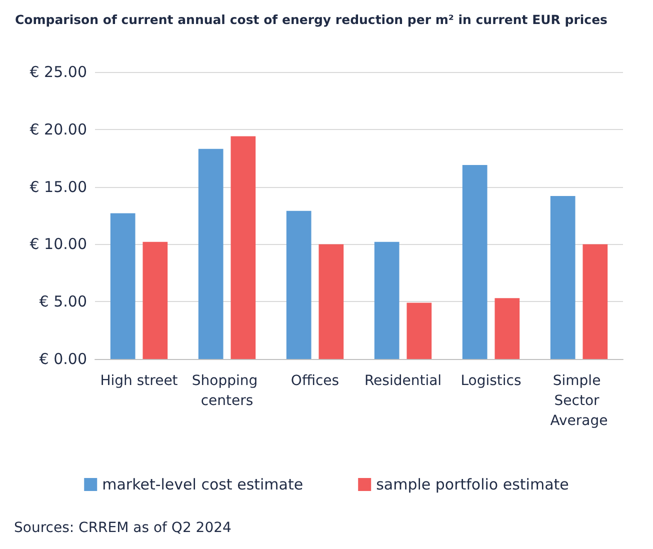 The height and width of the screenshot is (549, 653). I want to click on legend-label: sample portfolio estimate, so click(472, 485).